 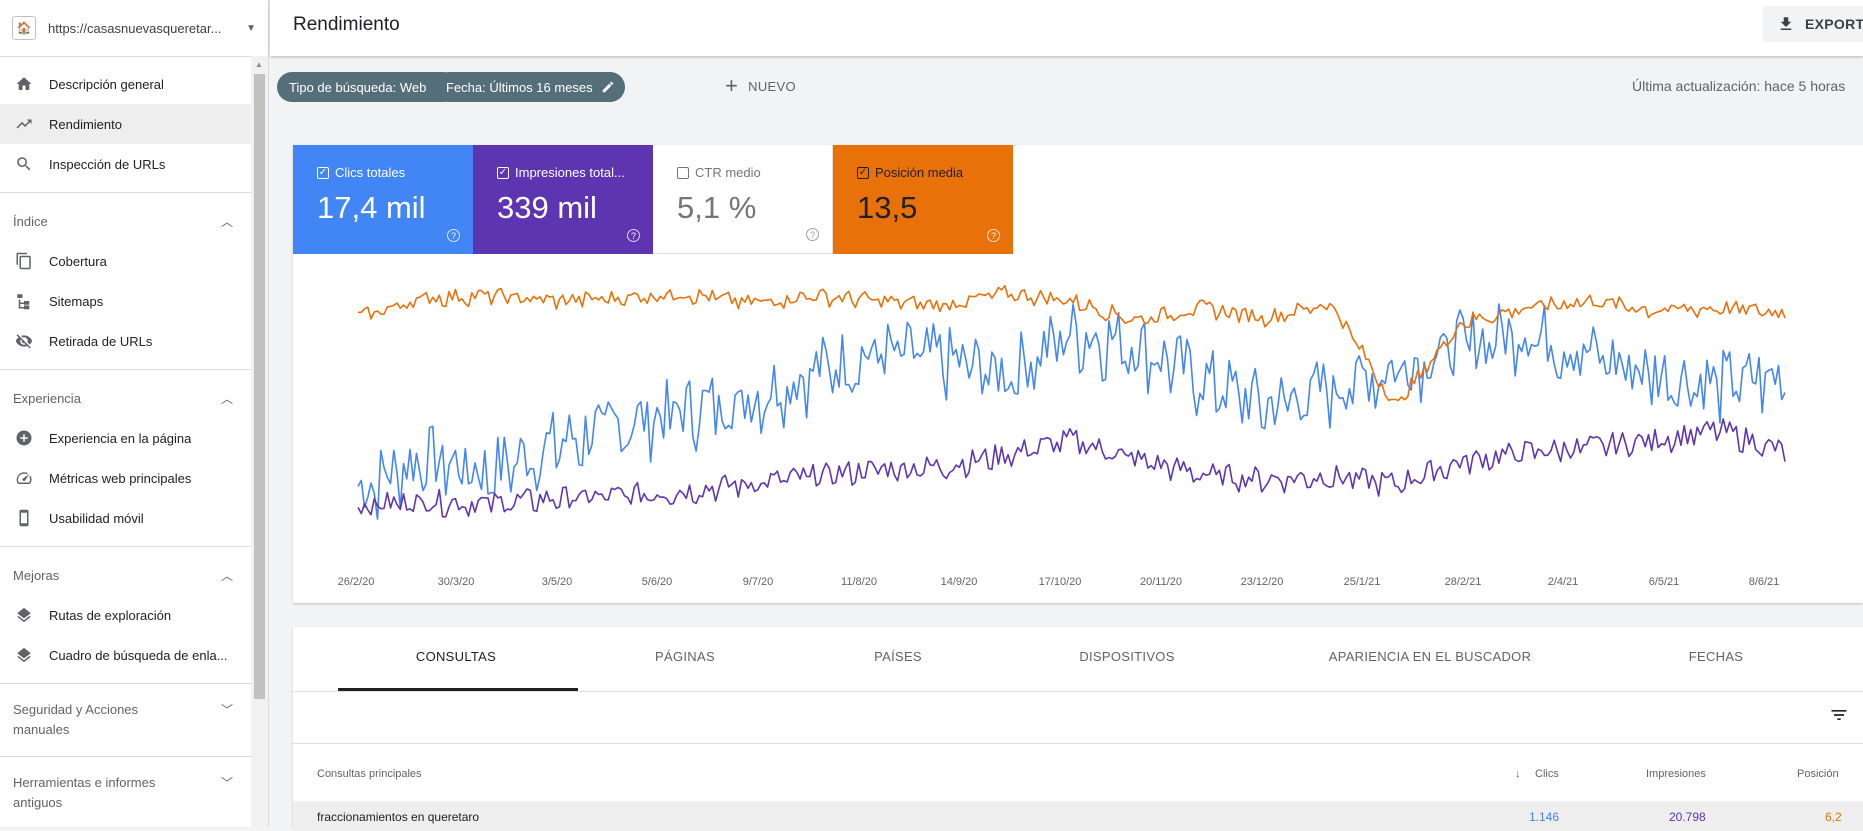 I want to click on sidebar-item-label: Usabilidad móvil, so click(x=96, y=518).